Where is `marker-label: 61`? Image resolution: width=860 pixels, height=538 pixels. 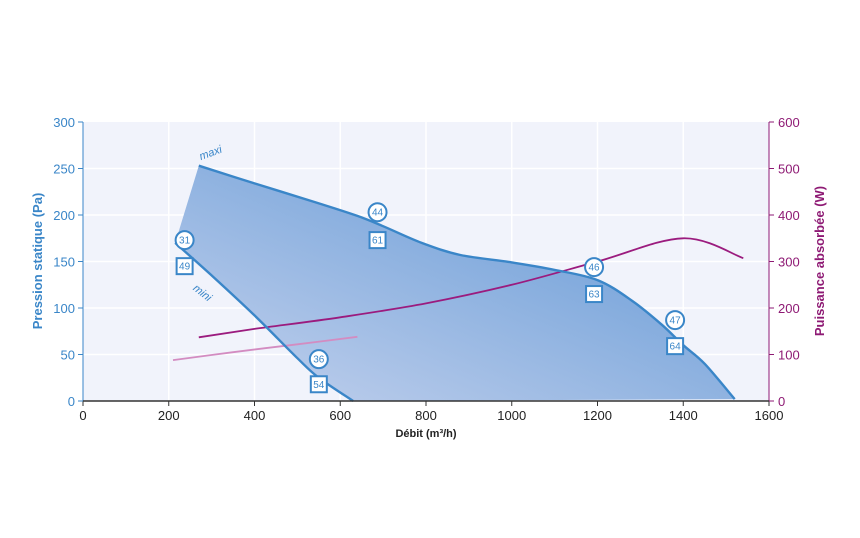
marker-label: 61 is located at coordinates (378, 241).